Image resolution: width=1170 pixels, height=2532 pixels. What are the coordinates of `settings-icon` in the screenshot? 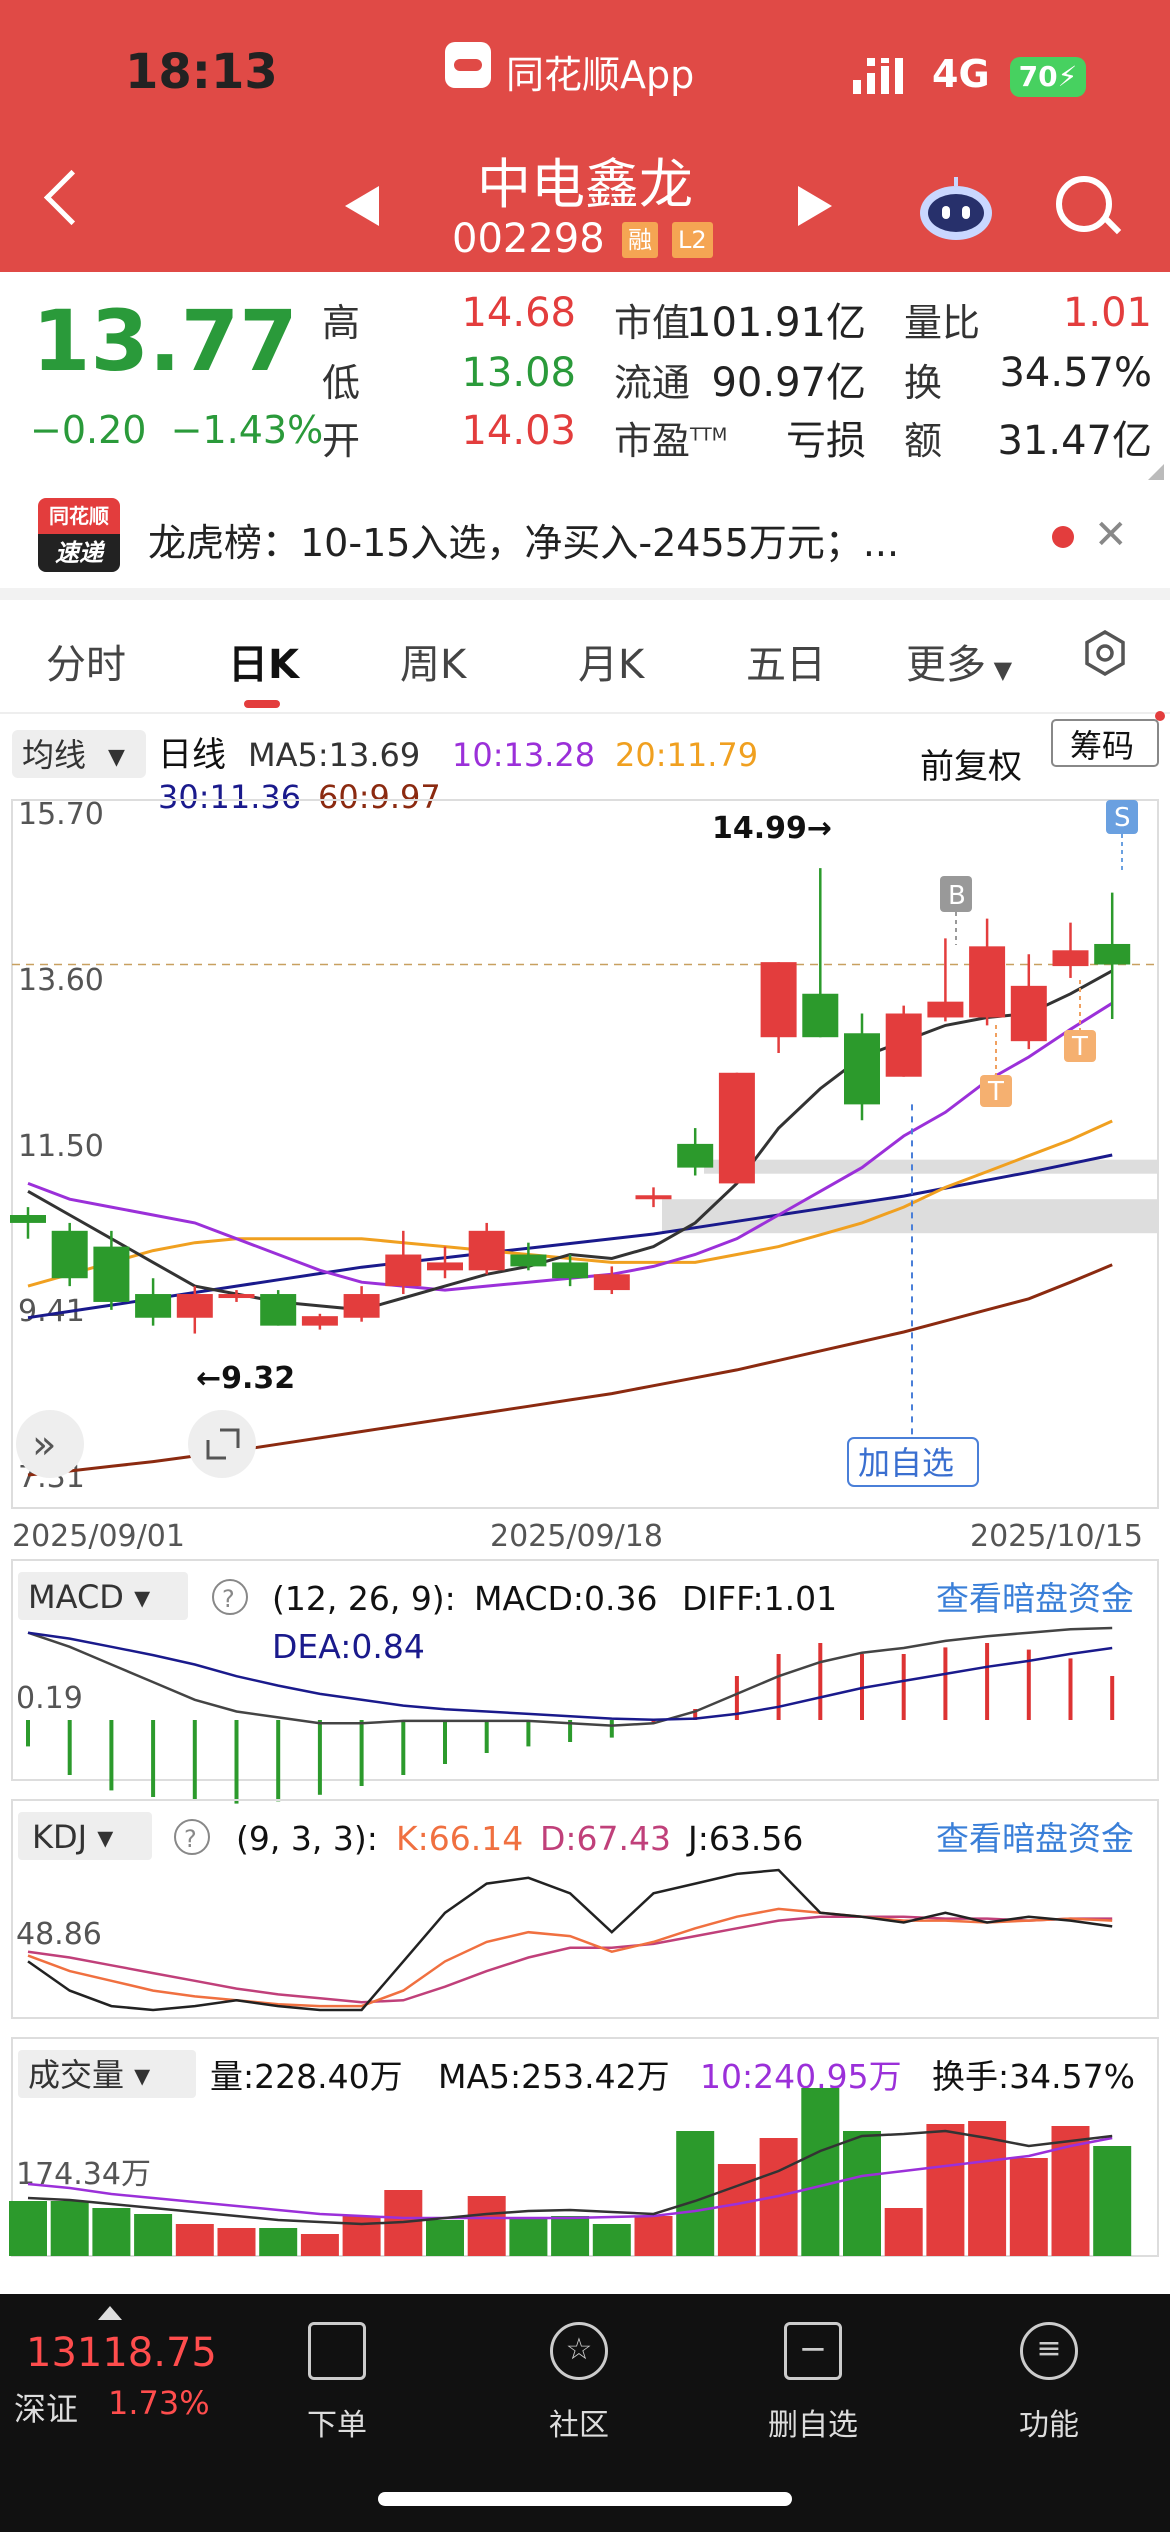 It's located at (1105, 653).